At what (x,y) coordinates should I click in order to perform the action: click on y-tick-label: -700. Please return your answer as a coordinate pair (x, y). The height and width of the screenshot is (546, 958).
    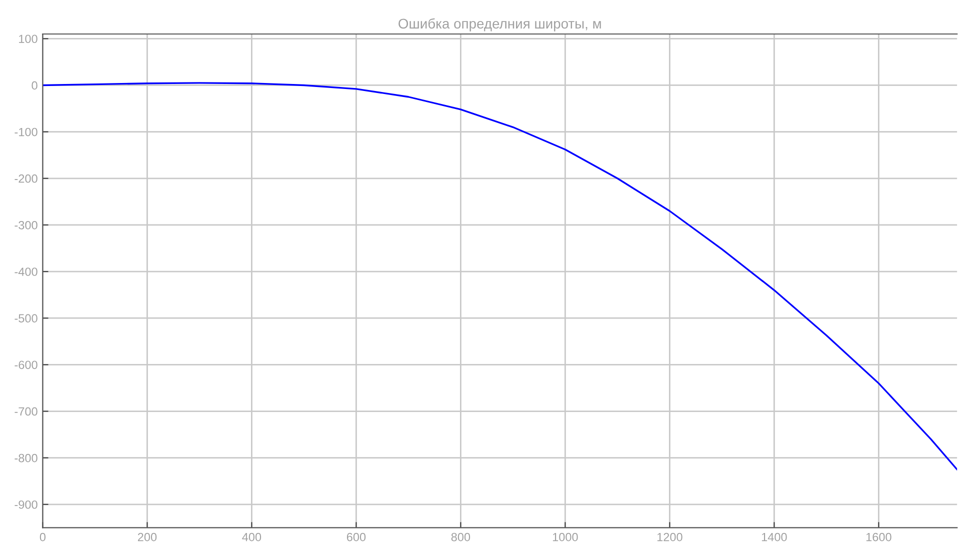
    Looking at the image, I should click on (26, 411).